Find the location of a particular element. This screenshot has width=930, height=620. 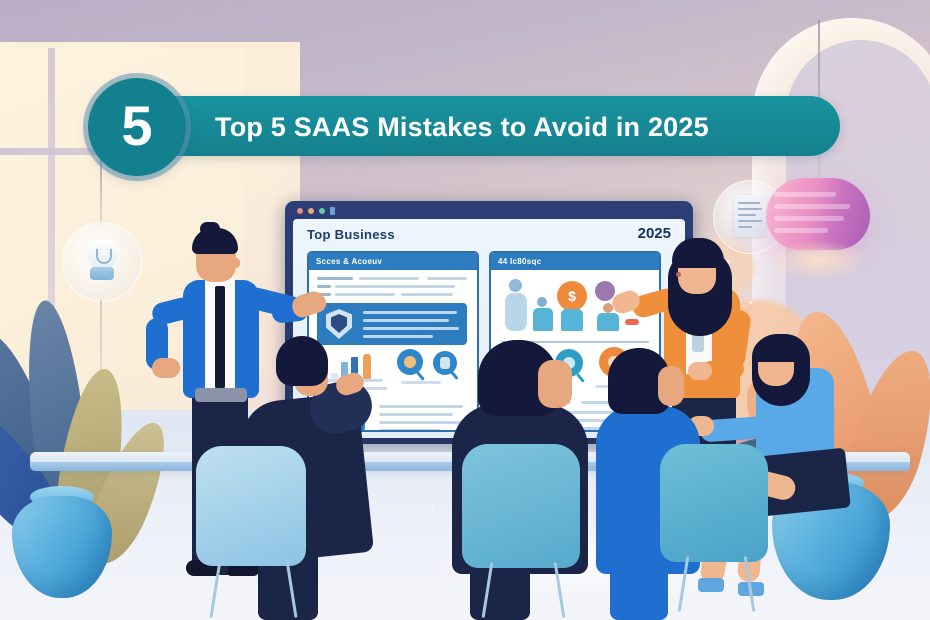

screen-panel-left-header: Scces & Acoeuv is located at coordinates (393, 261).